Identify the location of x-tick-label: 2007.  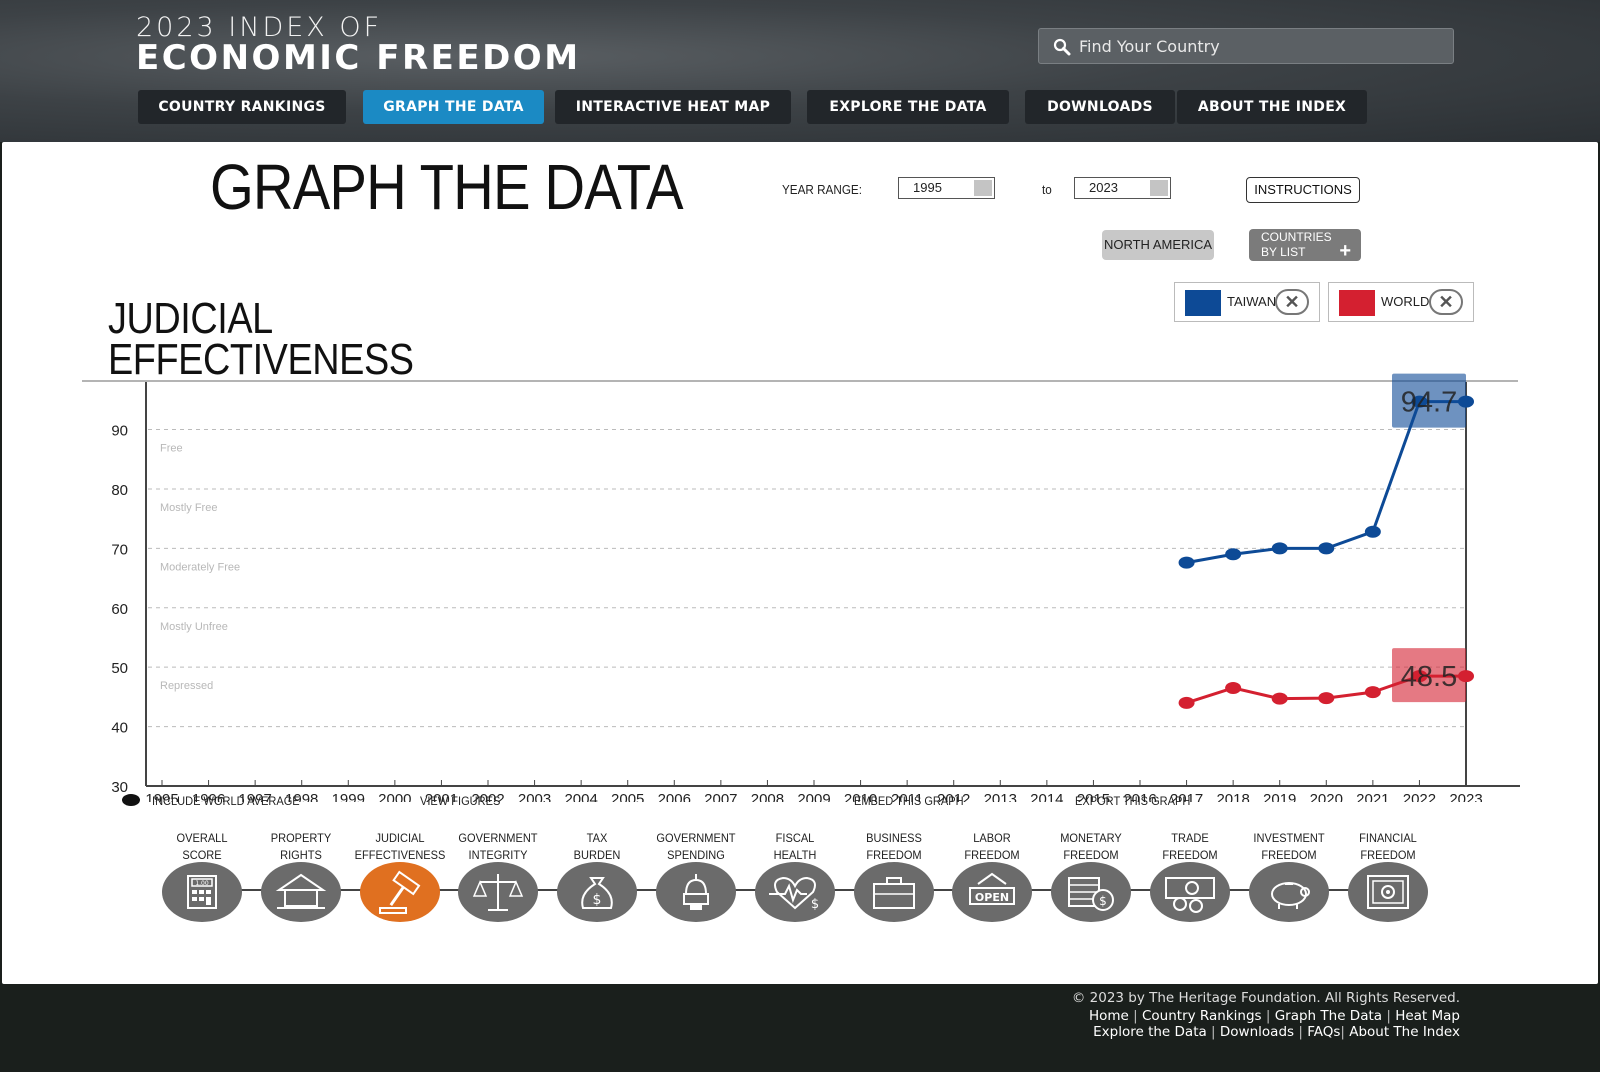
(720, 796).